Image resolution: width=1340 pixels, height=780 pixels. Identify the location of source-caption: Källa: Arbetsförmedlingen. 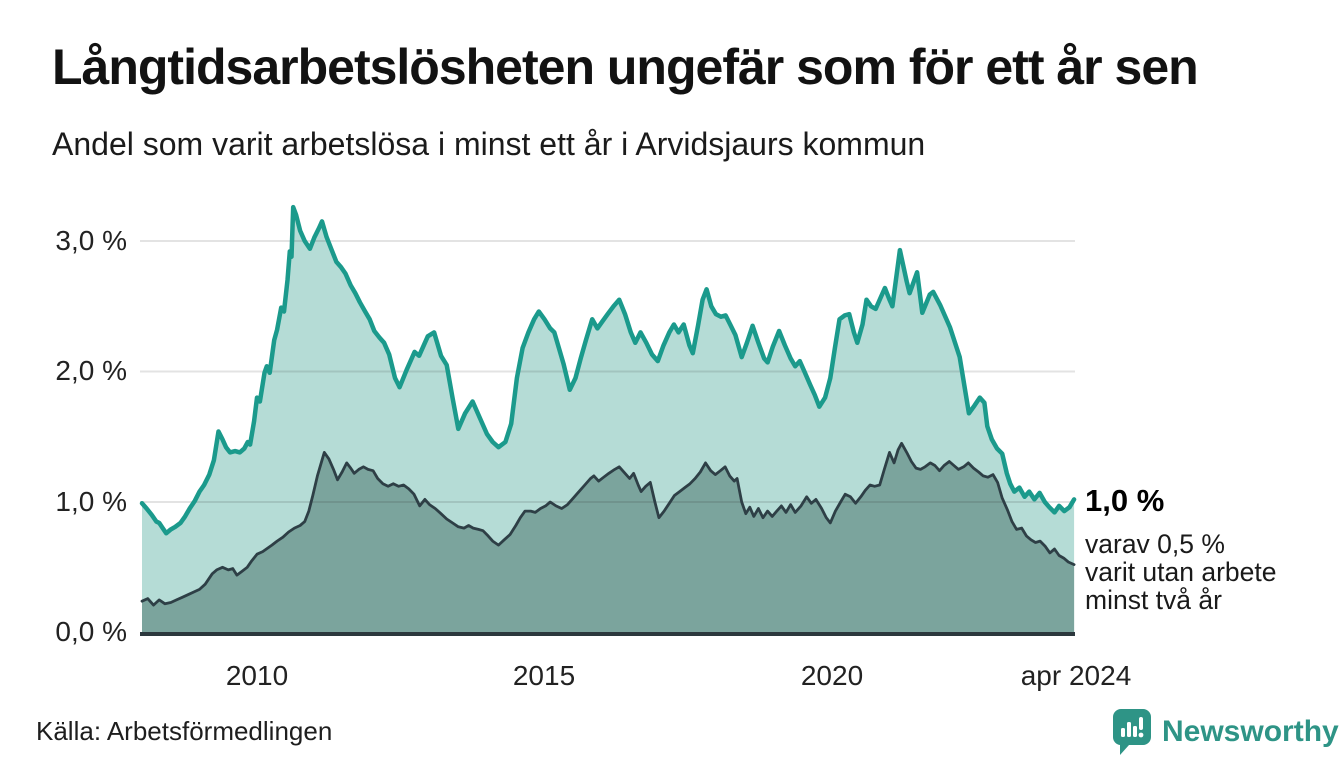
(184, 731).